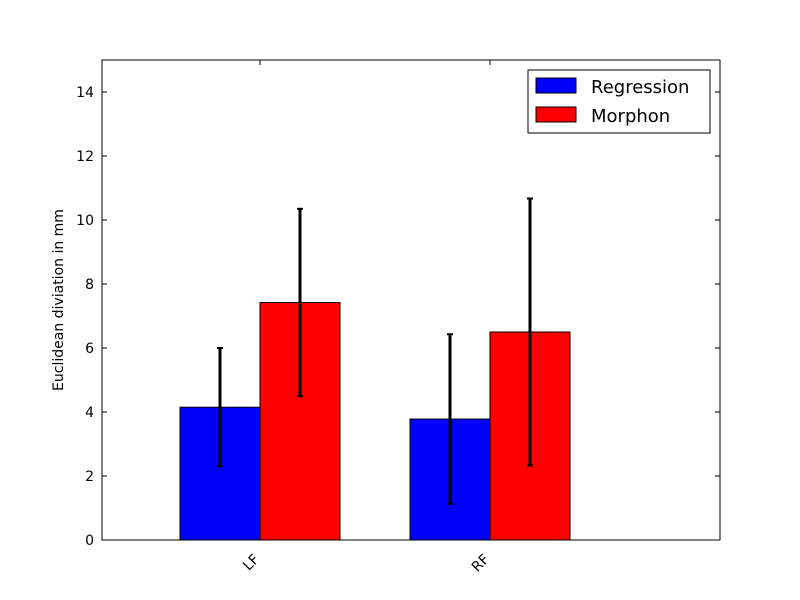  Describe the element at coordinates (89, 285) in the screenshot. I see `y-tick-label: 8` at that location.